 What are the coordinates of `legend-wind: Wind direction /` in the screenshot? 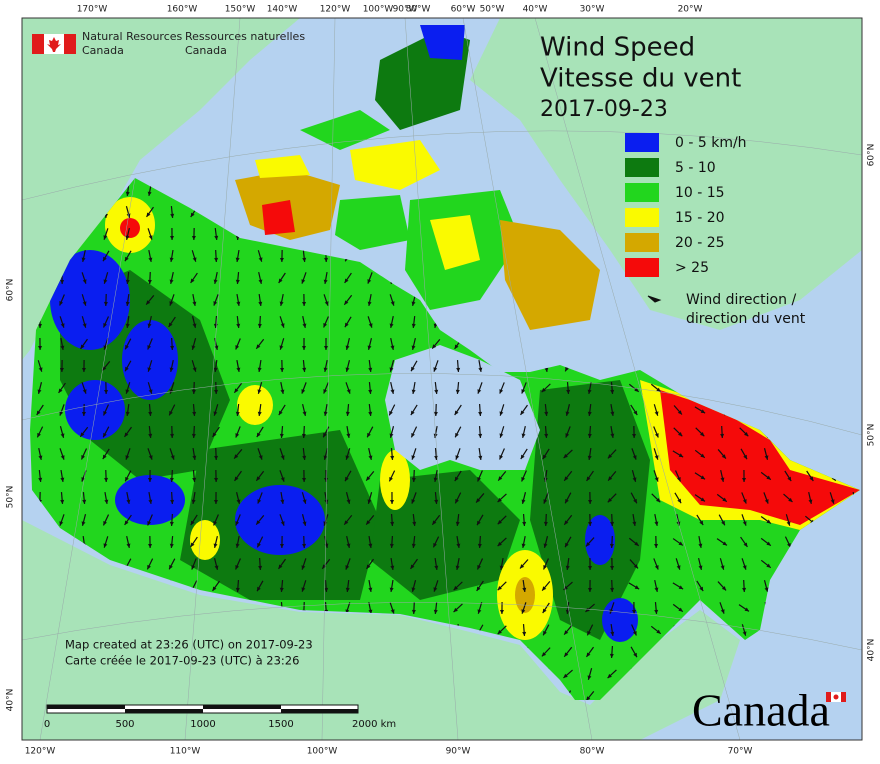 It's located at (741, 300).